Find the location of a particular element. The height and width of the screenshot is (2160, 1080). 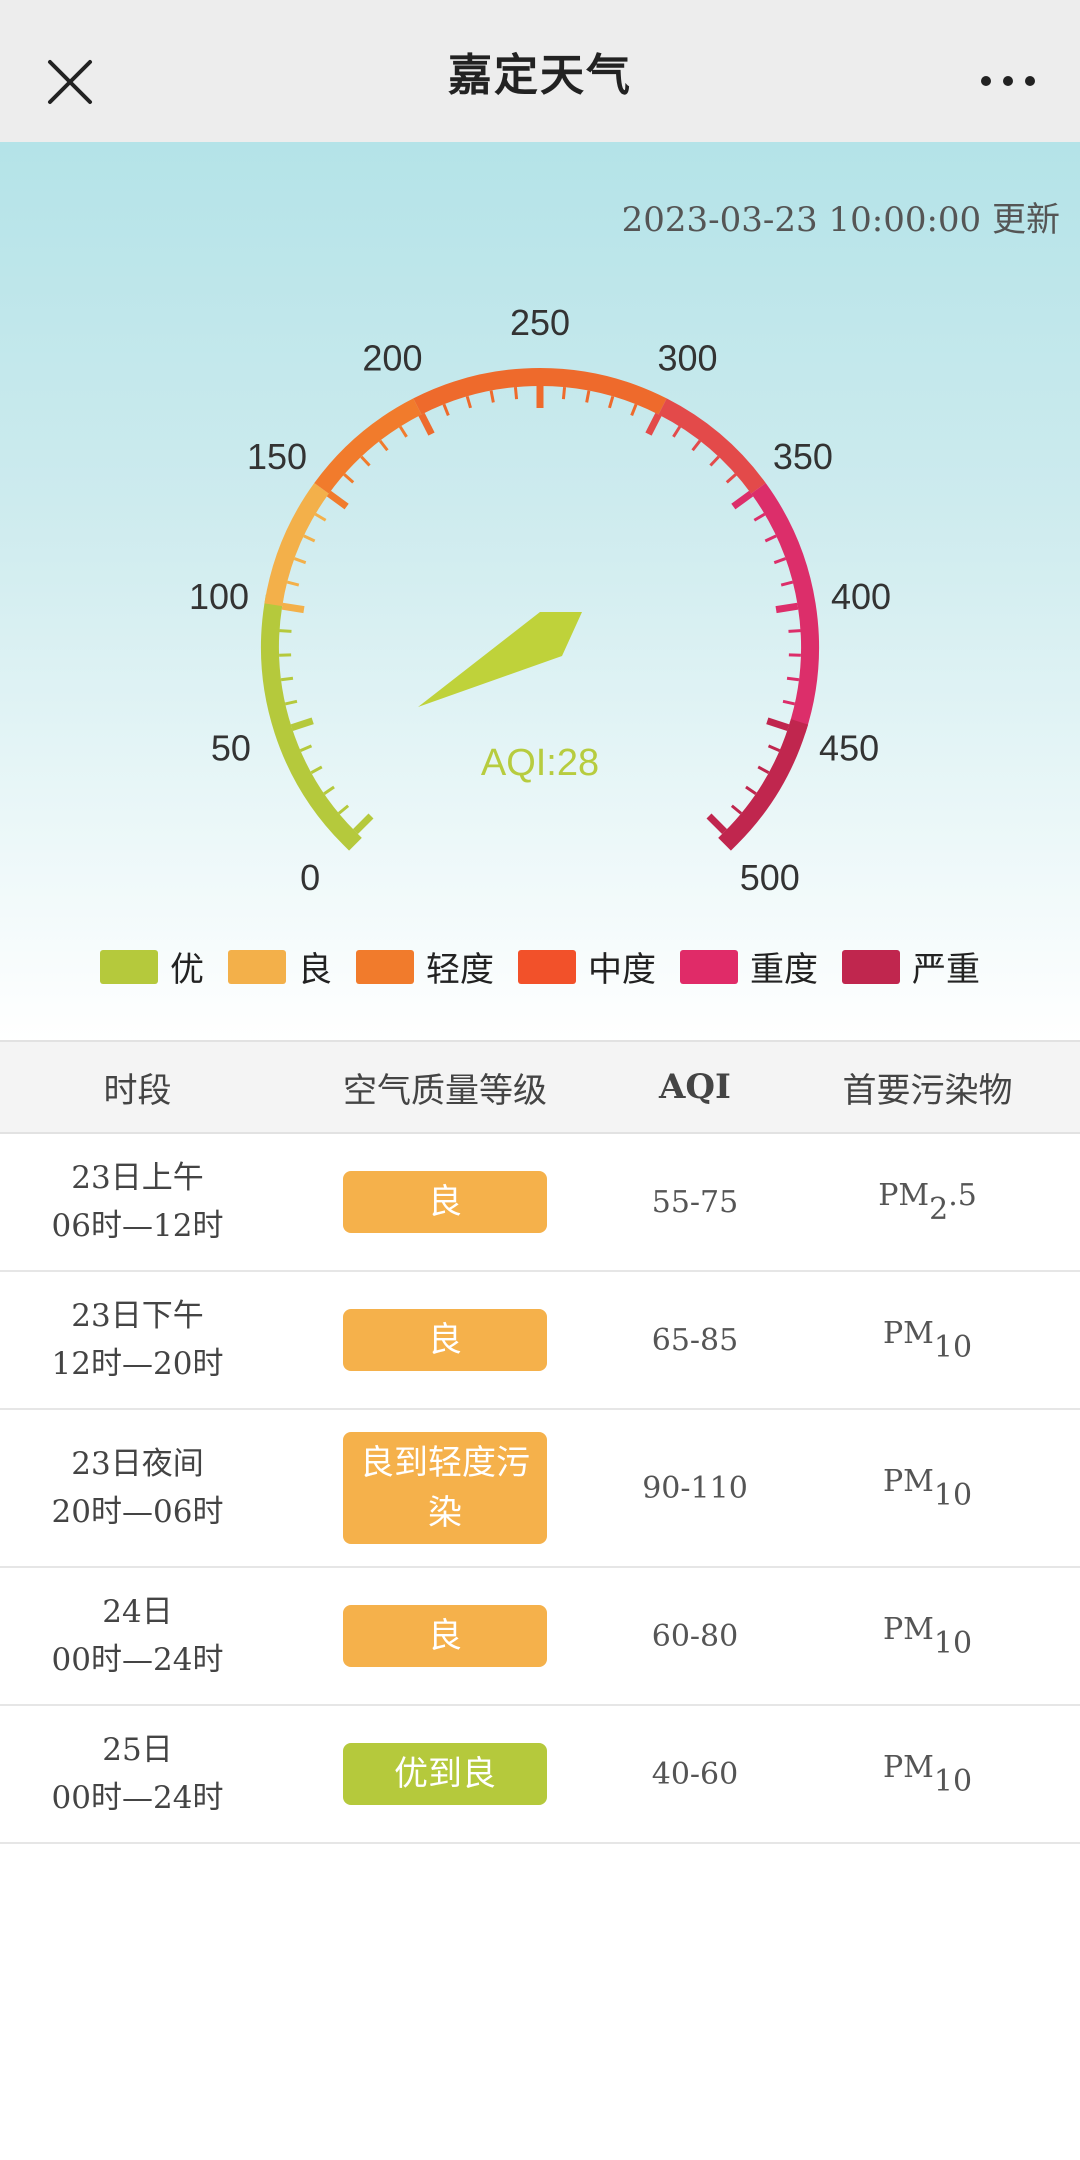

gauge-tick-label: 300 is located at coordinates (688, 357).